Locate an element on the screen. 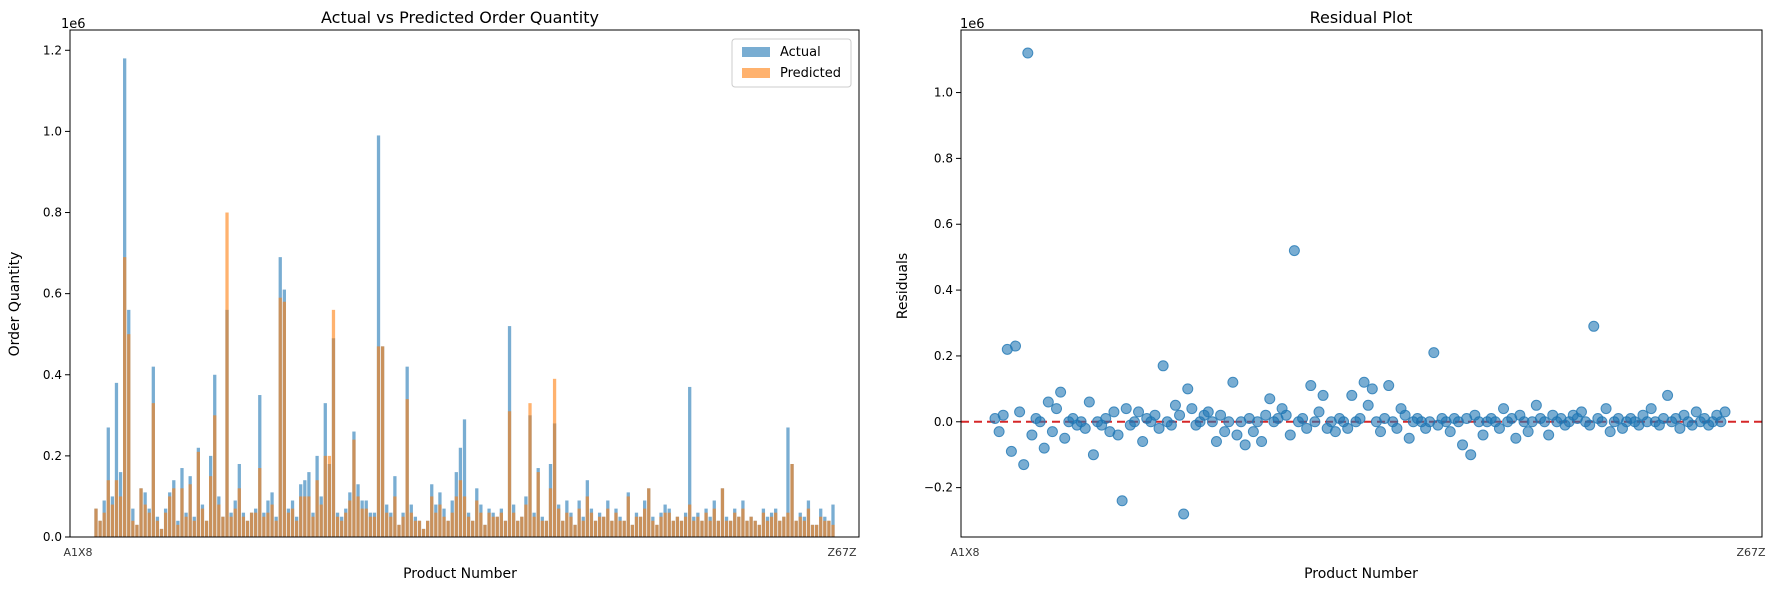 This screenshot has height=590, width=1782. x-tick-label-first: A1X8 is located at coordinates (77, 552).